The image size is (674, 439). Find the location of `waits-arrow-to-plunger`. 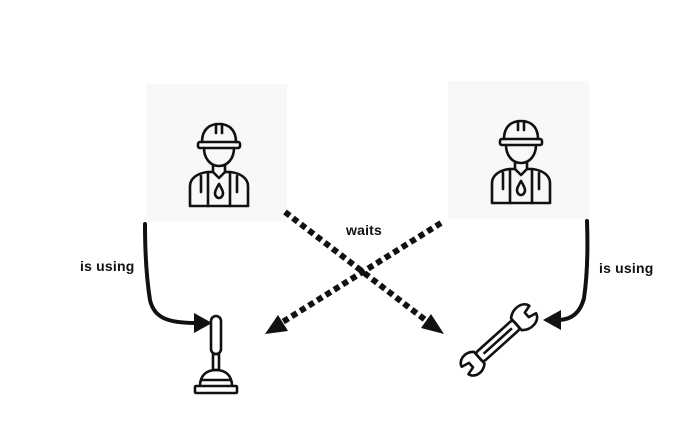

waits-arrow-to-plunger is located at coordinates (361, 273).